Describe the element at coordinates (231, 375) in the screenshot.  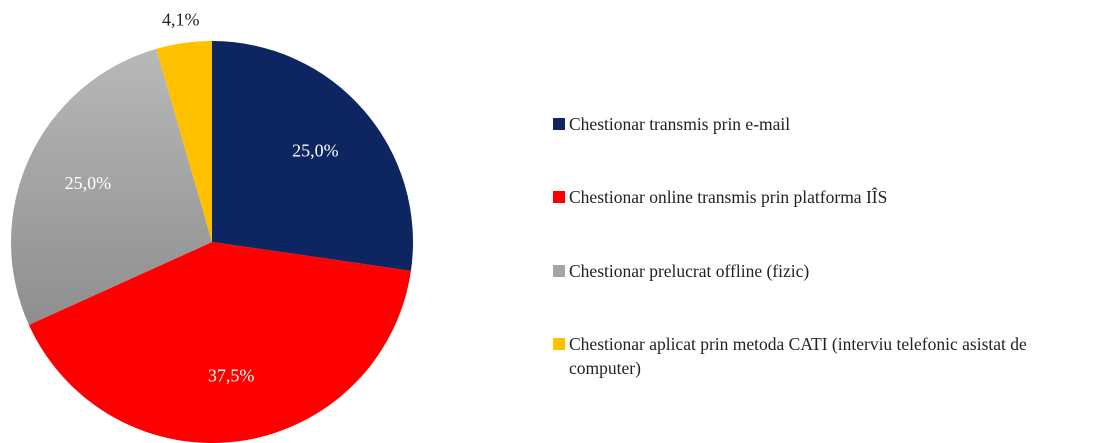
I see `data-label: 37,5%` at that location.